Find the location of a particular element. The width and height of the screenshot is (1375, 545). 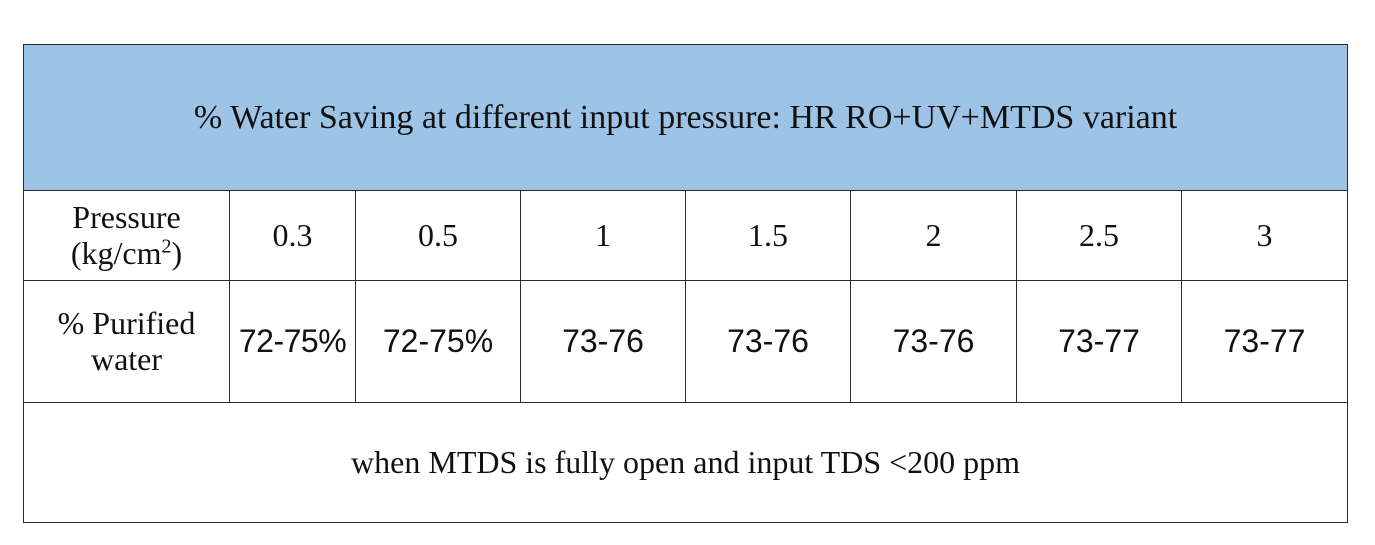

purified-label-line2: water is located at coordinates (126, 358).